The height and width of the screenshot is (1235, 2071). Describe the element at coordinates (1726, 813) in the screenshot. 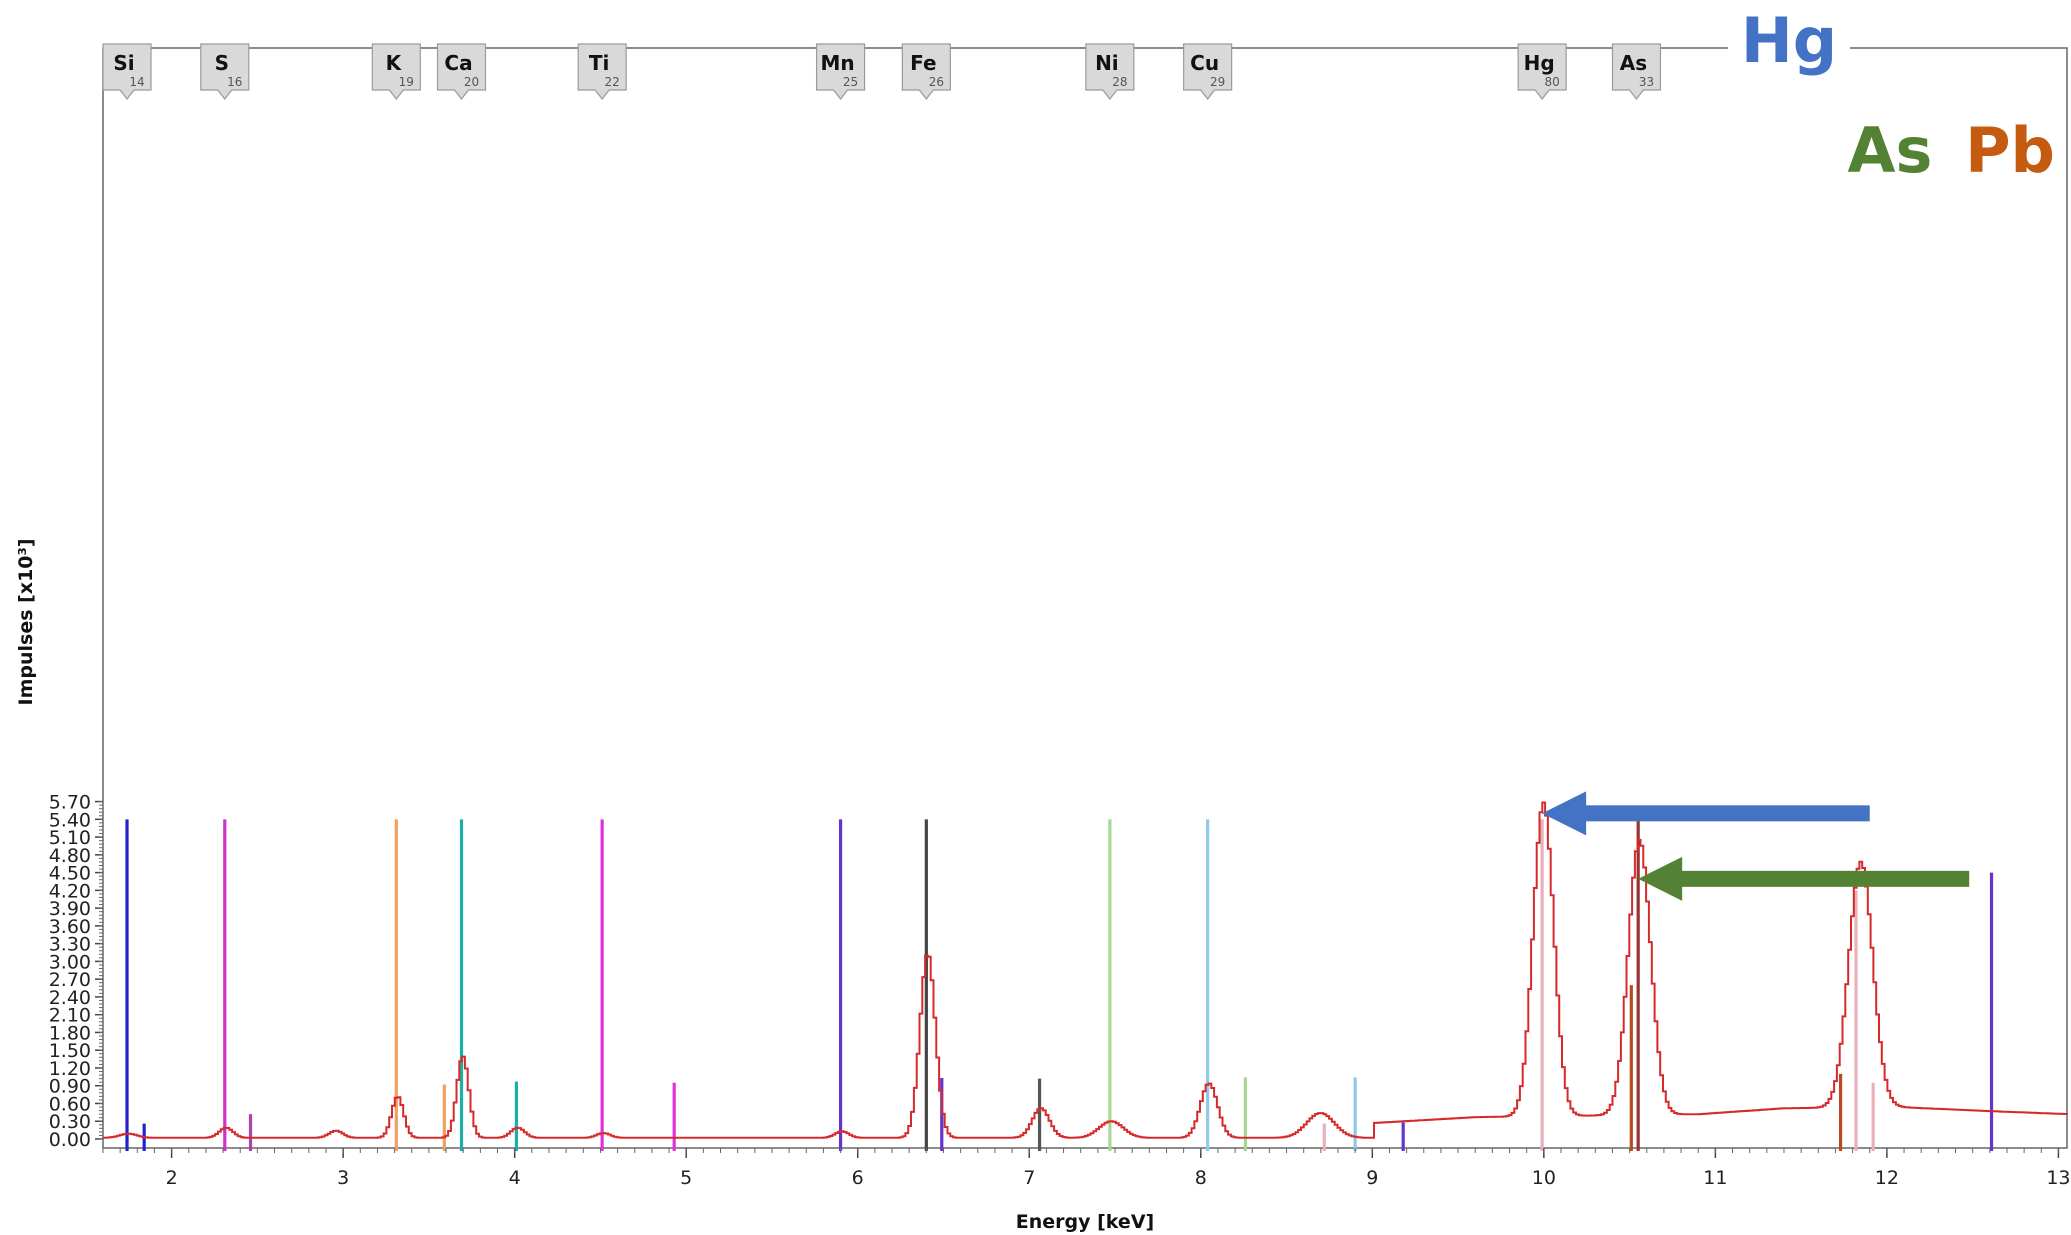

I see `hg-arrow-shaft` at that location.